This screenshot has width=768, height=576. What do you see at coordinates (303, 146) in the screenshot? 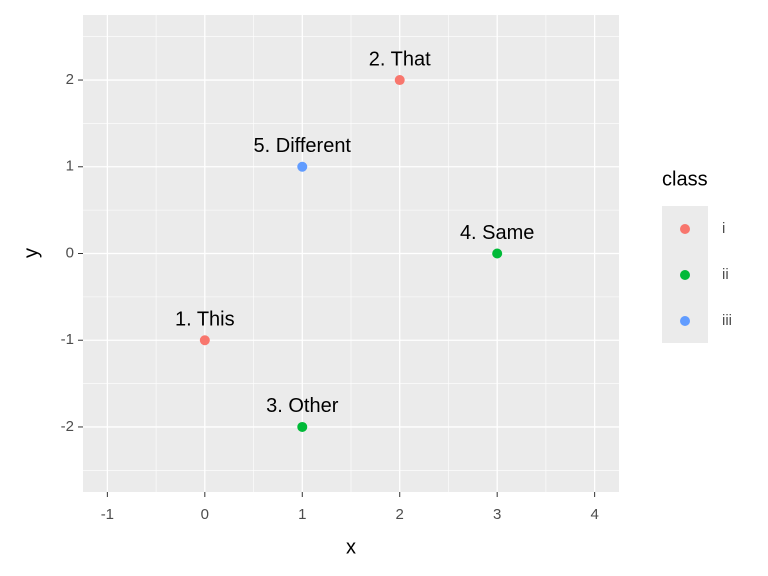
I see `point-label: 5. Different` at bounding box center [303, 146].